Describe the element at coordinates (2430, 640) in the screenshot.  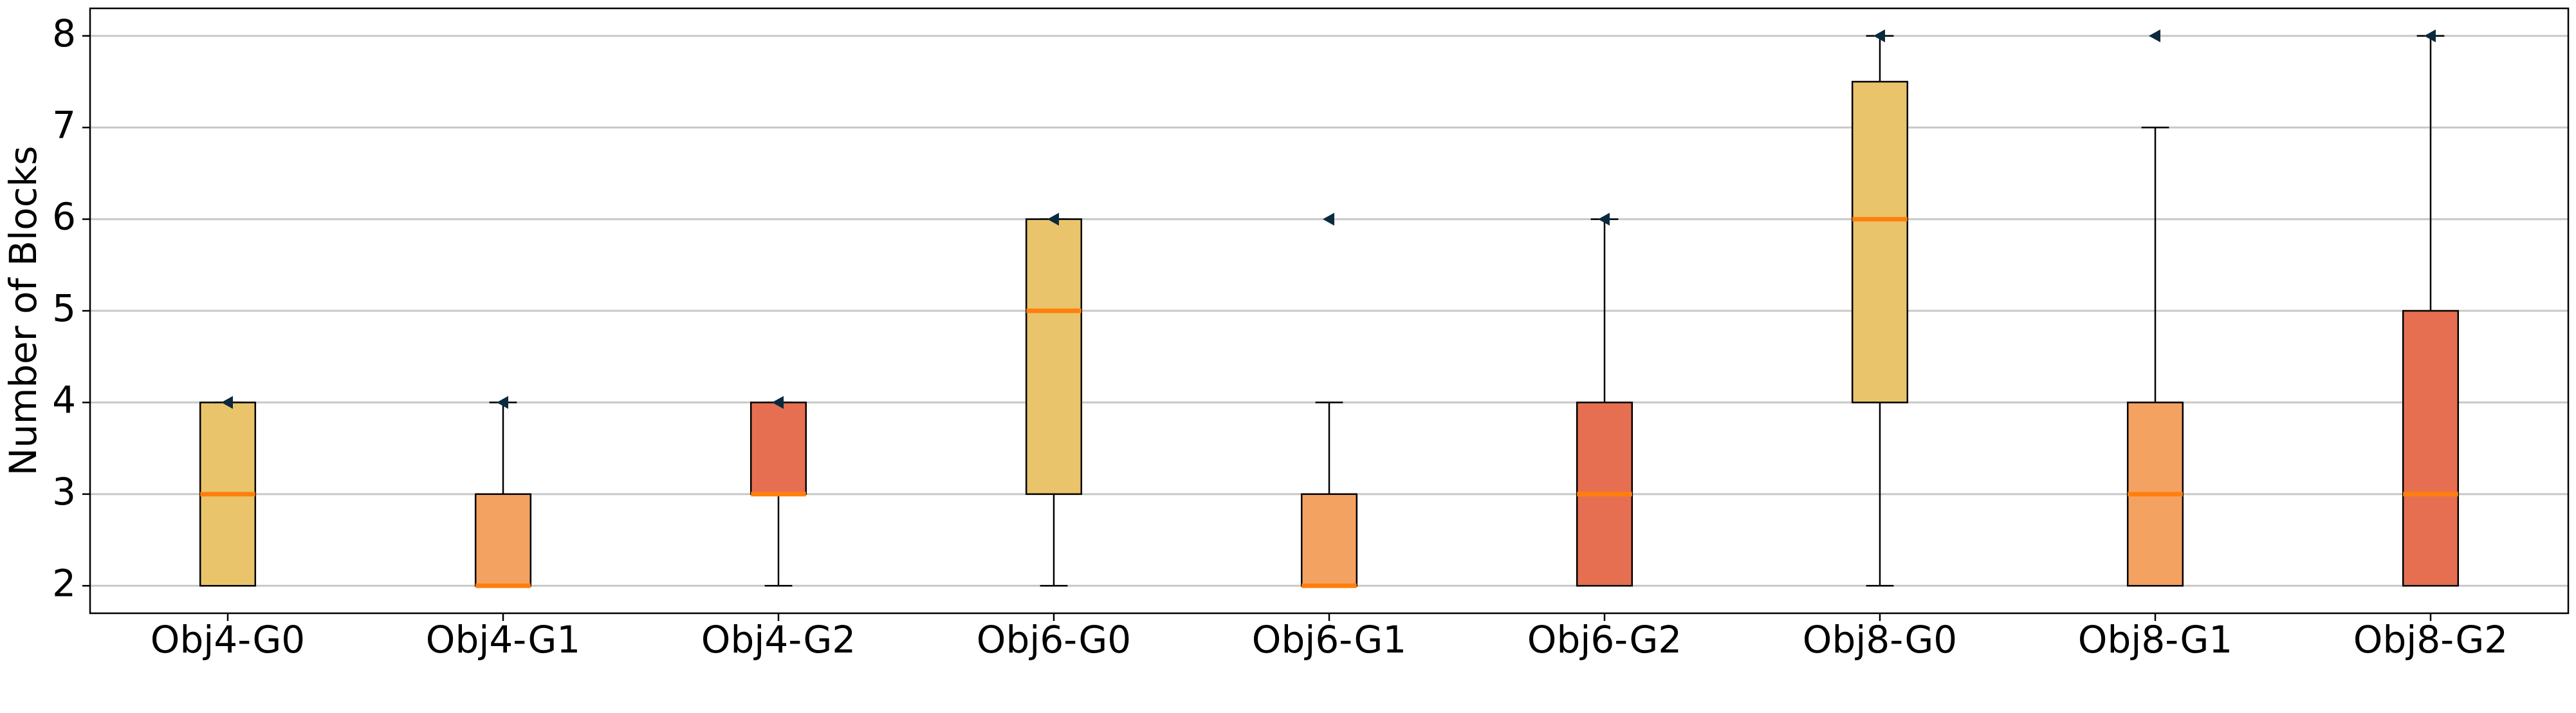
I see `x-tick-label: Obj8-G2` at that location.